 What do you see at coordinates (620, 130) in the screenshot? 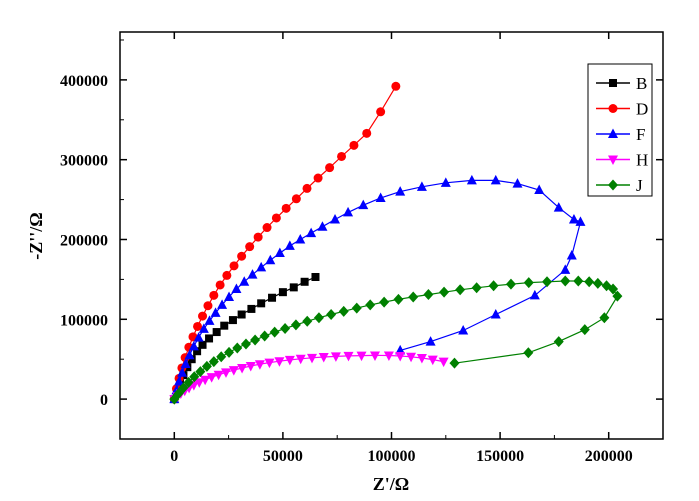
I see `legend-box` at bounding box center [620, 130].